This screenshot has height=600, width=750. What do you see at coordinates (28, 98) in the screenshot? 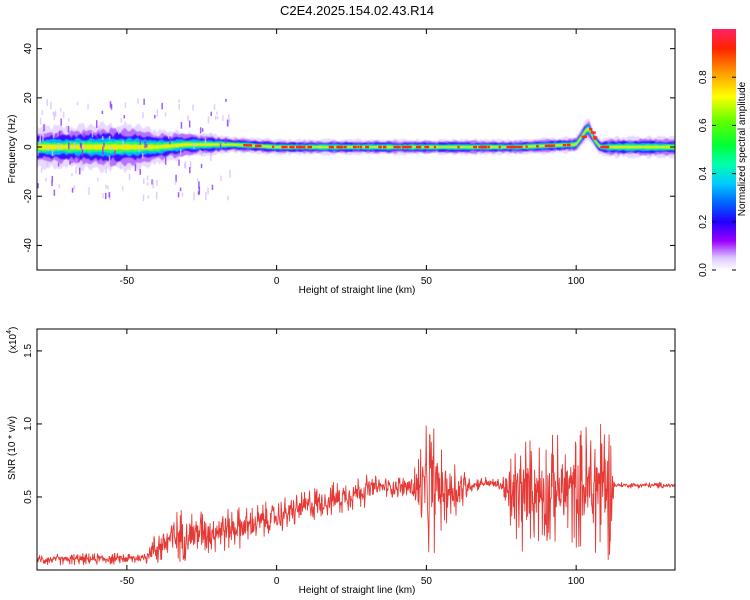
I see `spectrogram-y-tick-label: 20` at bounding box center [28, 98].